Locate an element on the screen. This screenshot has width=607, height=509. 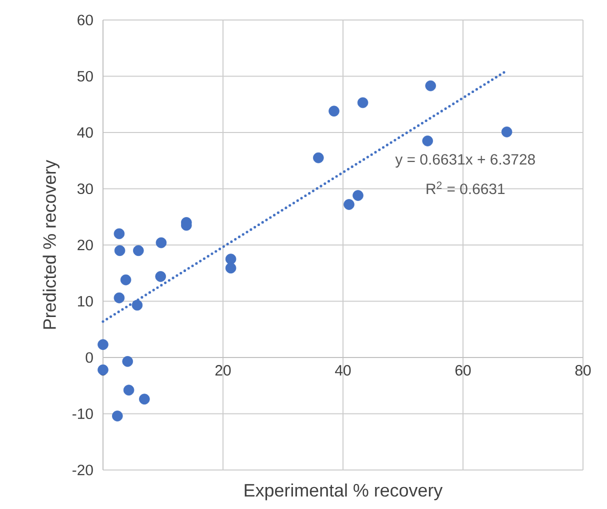
x-axis-title: Experimental % recovery is located at coordinates (343, 492).